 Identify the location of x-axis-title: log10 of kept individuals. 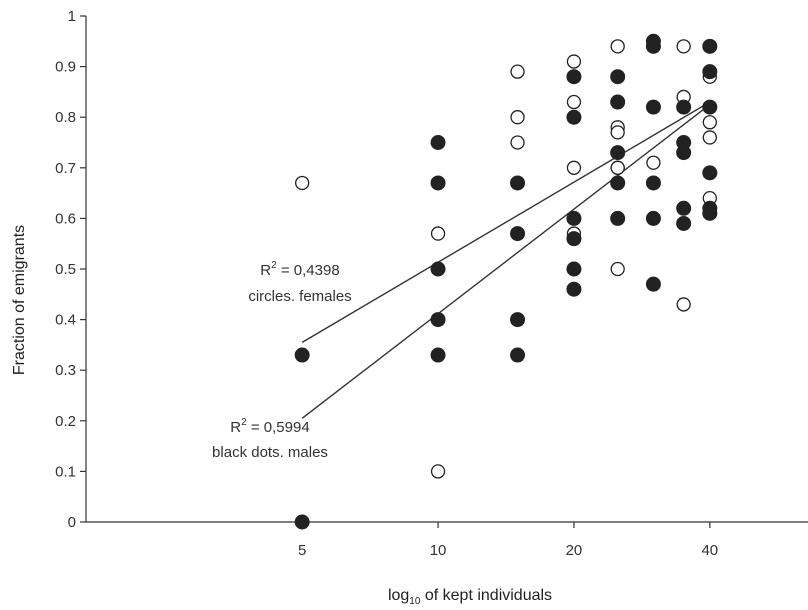
(470, 597).